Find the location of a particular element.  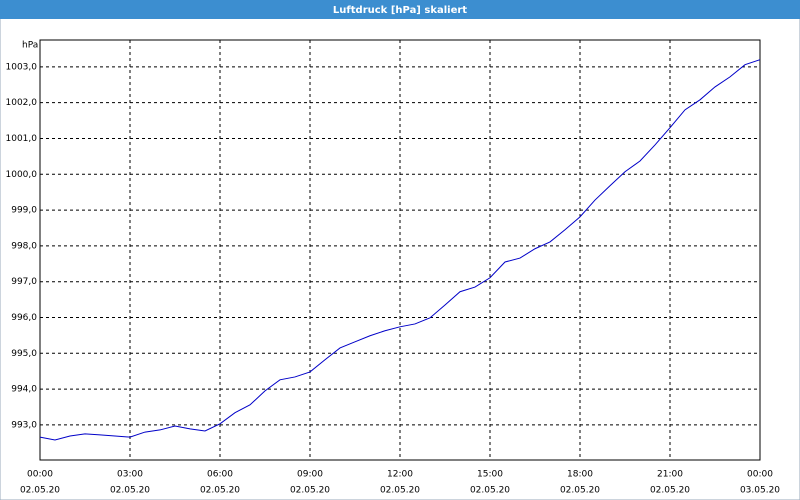

x-tick-label: 21:00 is located at coordinates (670, 475).